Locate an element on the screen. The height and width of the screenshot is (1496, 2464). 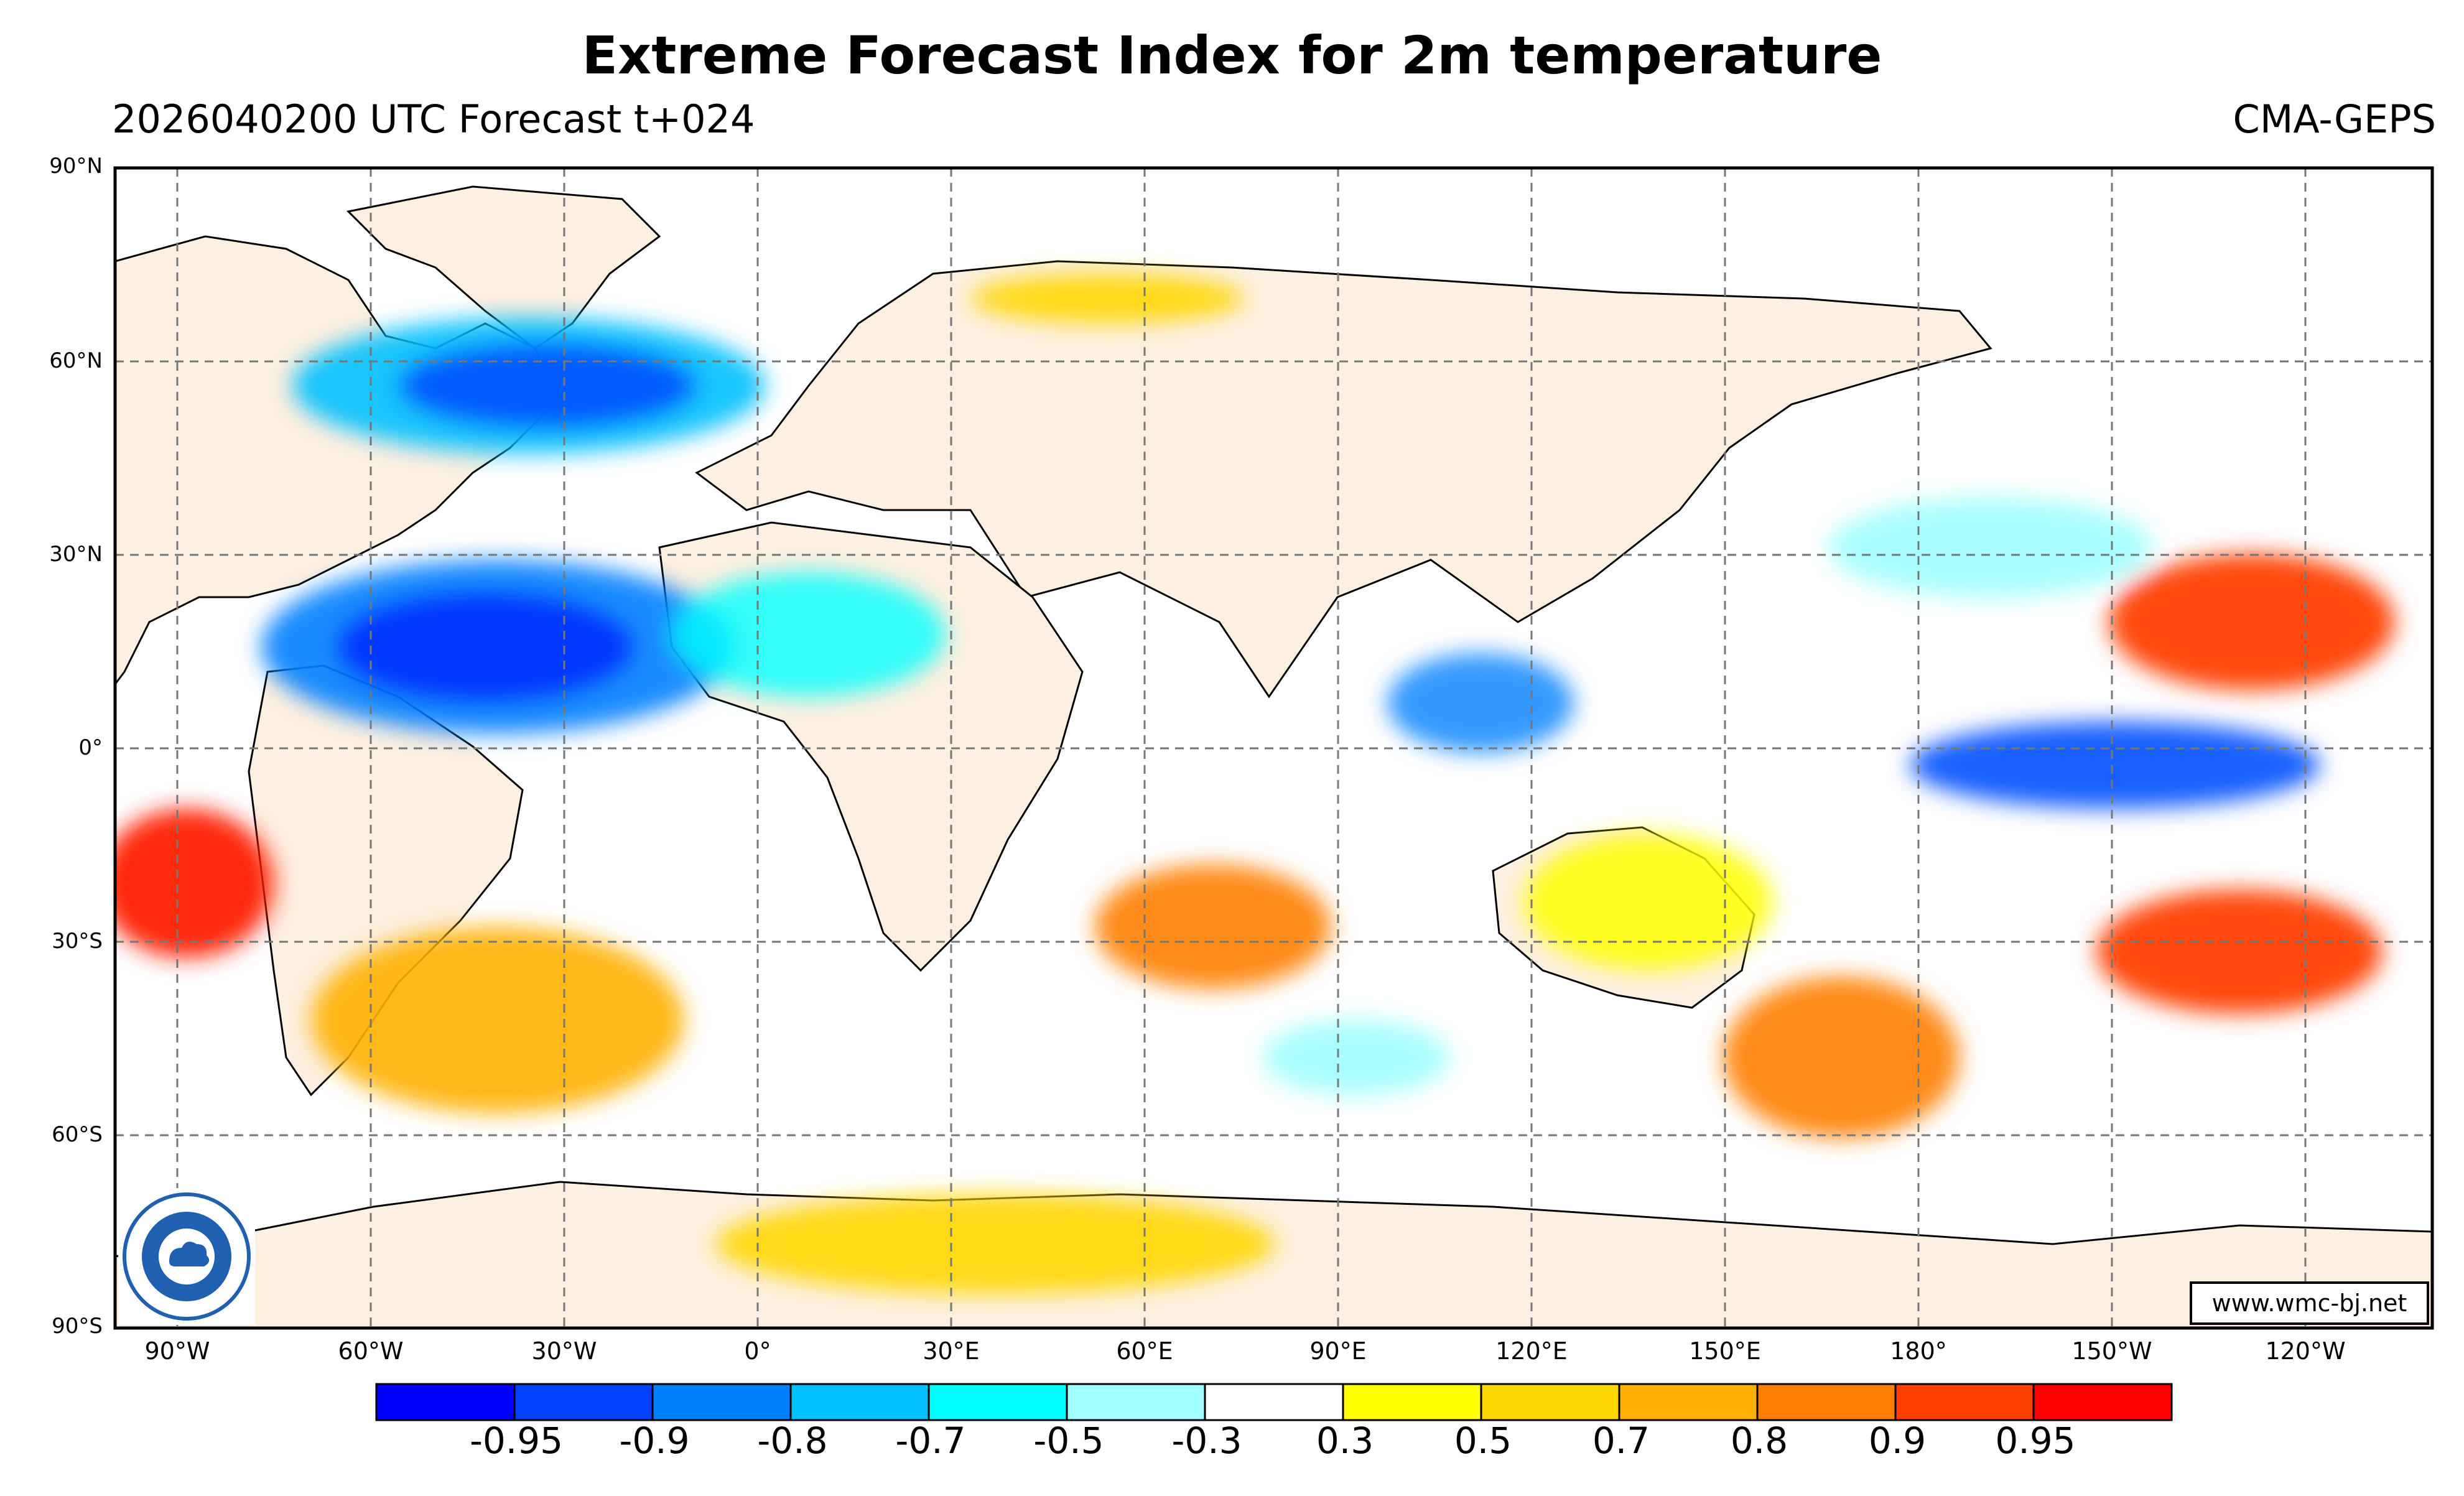
land-antarctica is located at coordinates (1273, 1255).